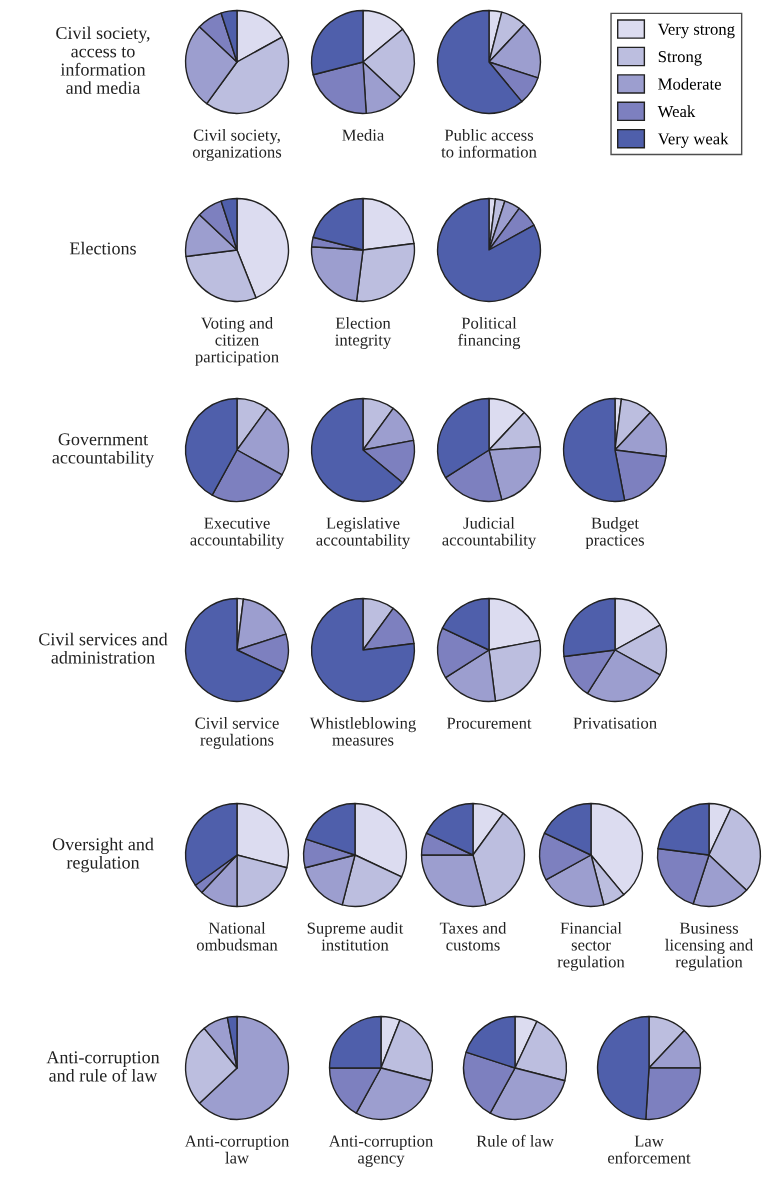 The height and width of the screenshot is (1188, 775). I want to click on text: Budget practices, so click(615, 533).